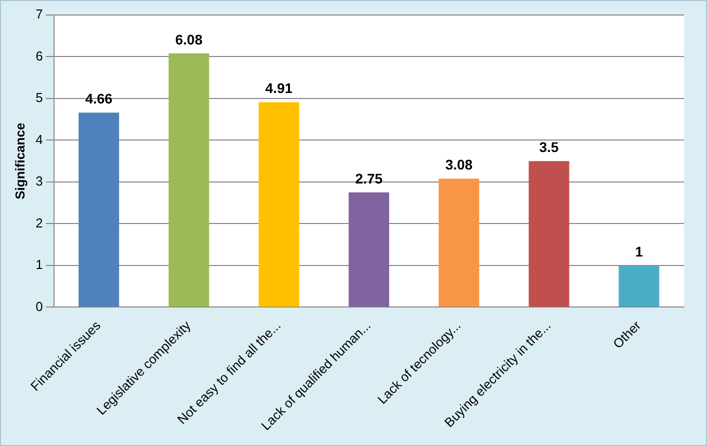  I want to click on data-label: 4.66, so click(99, 98).